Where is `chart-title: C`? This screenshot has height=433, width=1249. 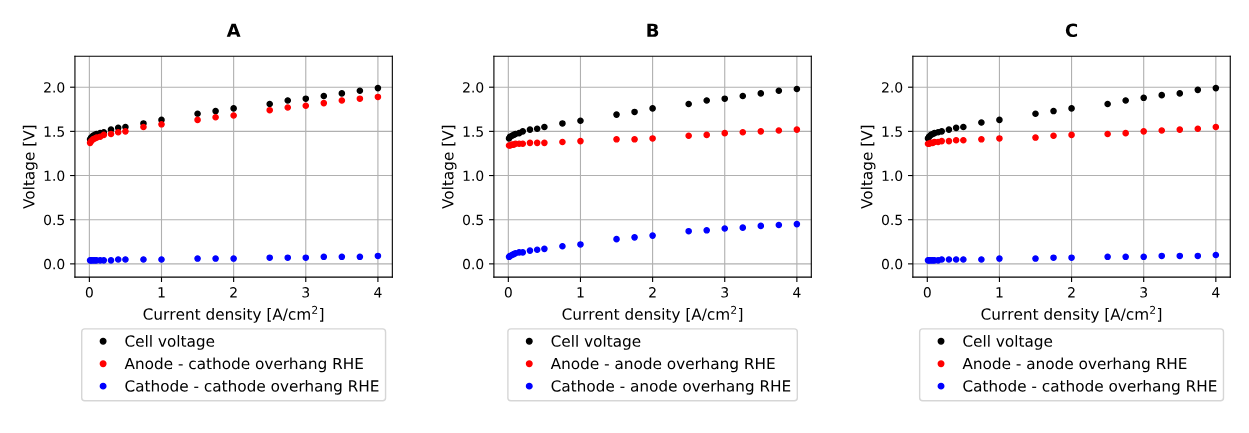
chart-title: C is located at coordinates (1071, 30).